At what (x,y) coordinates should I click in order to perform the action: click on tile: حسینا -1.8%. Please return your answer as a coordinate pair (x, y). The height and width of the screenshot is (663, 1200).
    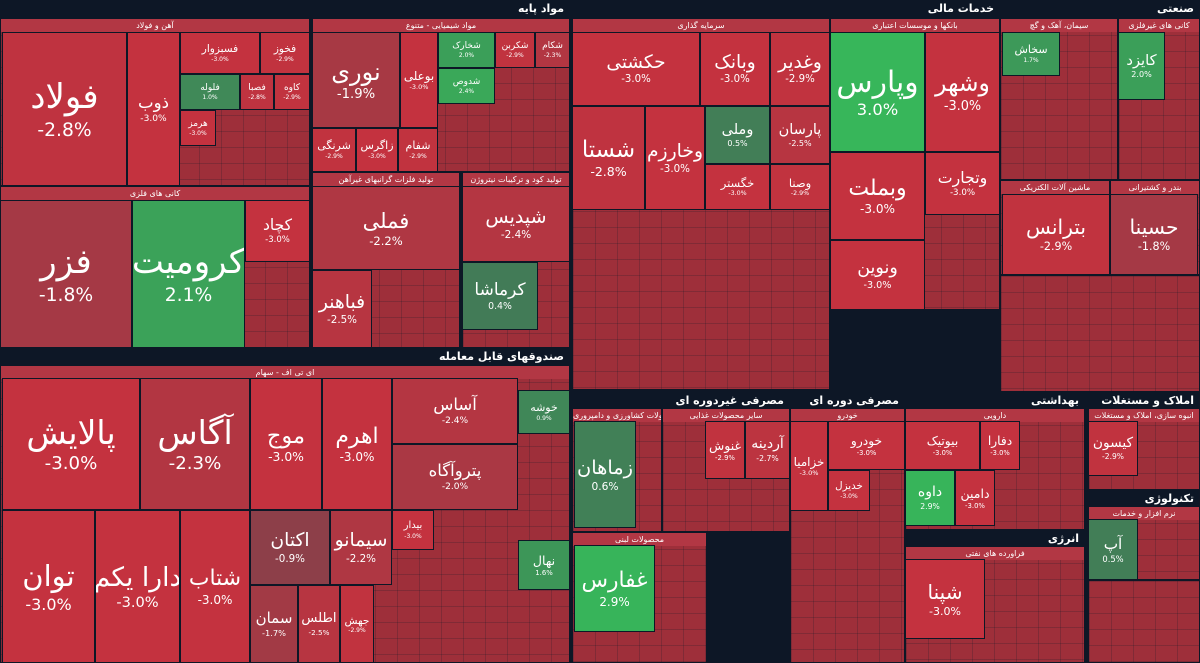
    Looking at the image, I should click on (1154, 234).